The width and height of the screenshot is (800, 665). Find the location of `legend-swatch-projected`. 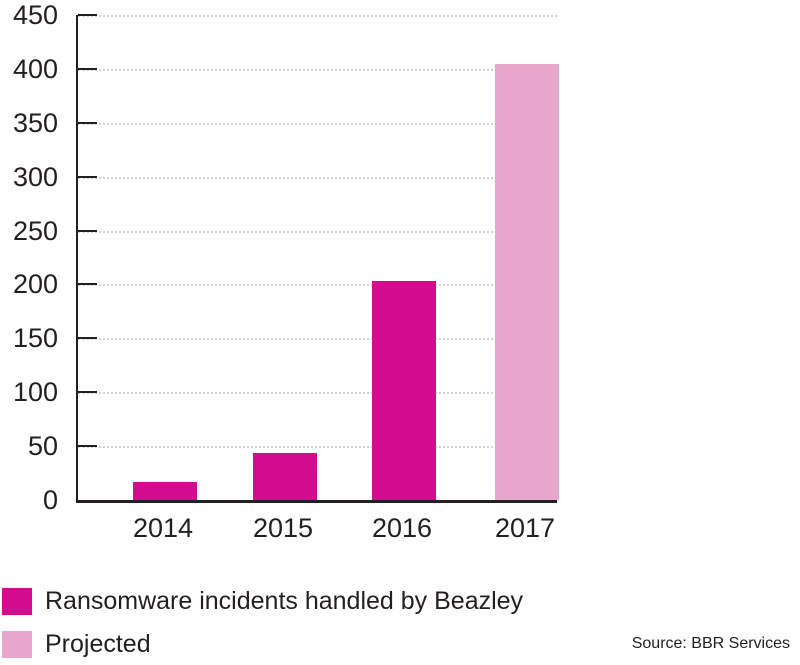

legend-swatch-projected is located at coordinates (17, 644).